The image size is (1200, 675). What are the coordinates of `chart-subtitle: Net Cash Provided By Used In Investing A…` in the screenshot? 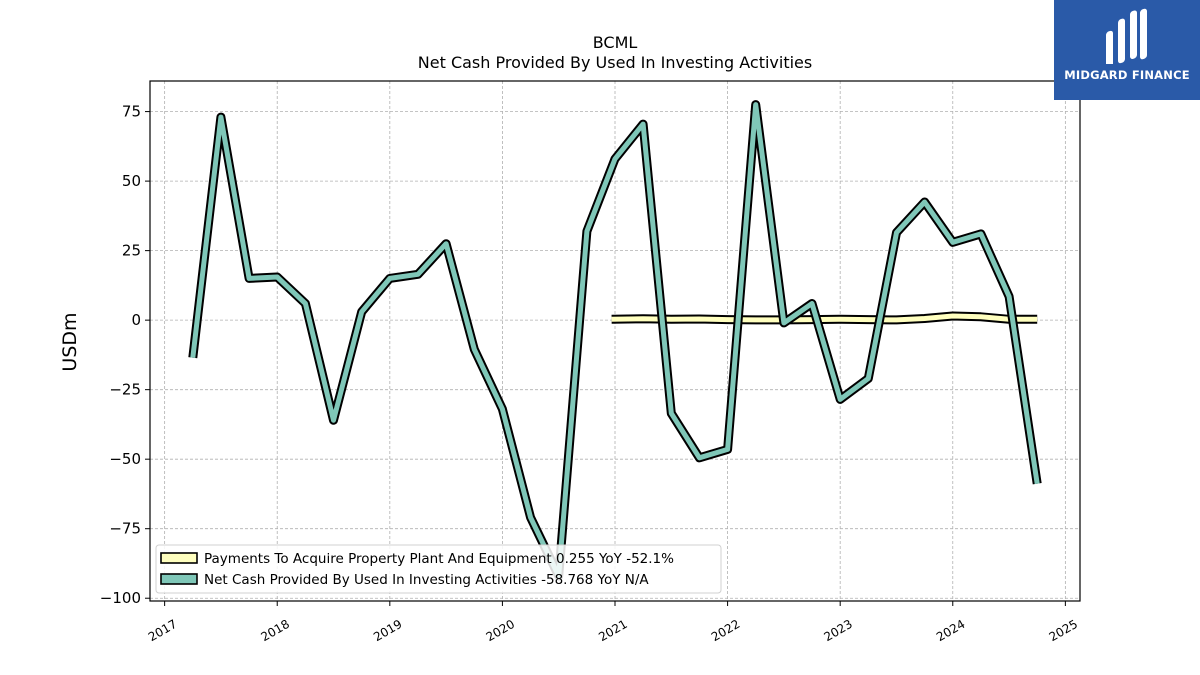 It's located at (615, 62).